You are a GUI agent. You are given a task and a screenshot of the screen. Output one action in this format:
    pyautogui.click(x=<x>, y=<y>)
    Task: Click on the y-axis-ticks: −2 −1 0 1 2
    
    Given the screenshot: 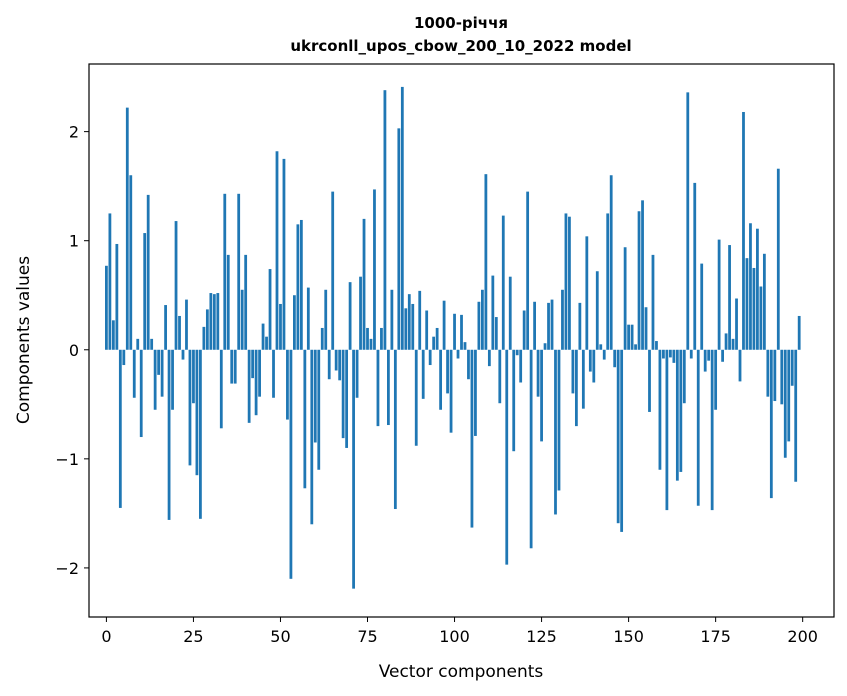 What is the action you would take?
    pyautogui.click(x=72, y=350)
    